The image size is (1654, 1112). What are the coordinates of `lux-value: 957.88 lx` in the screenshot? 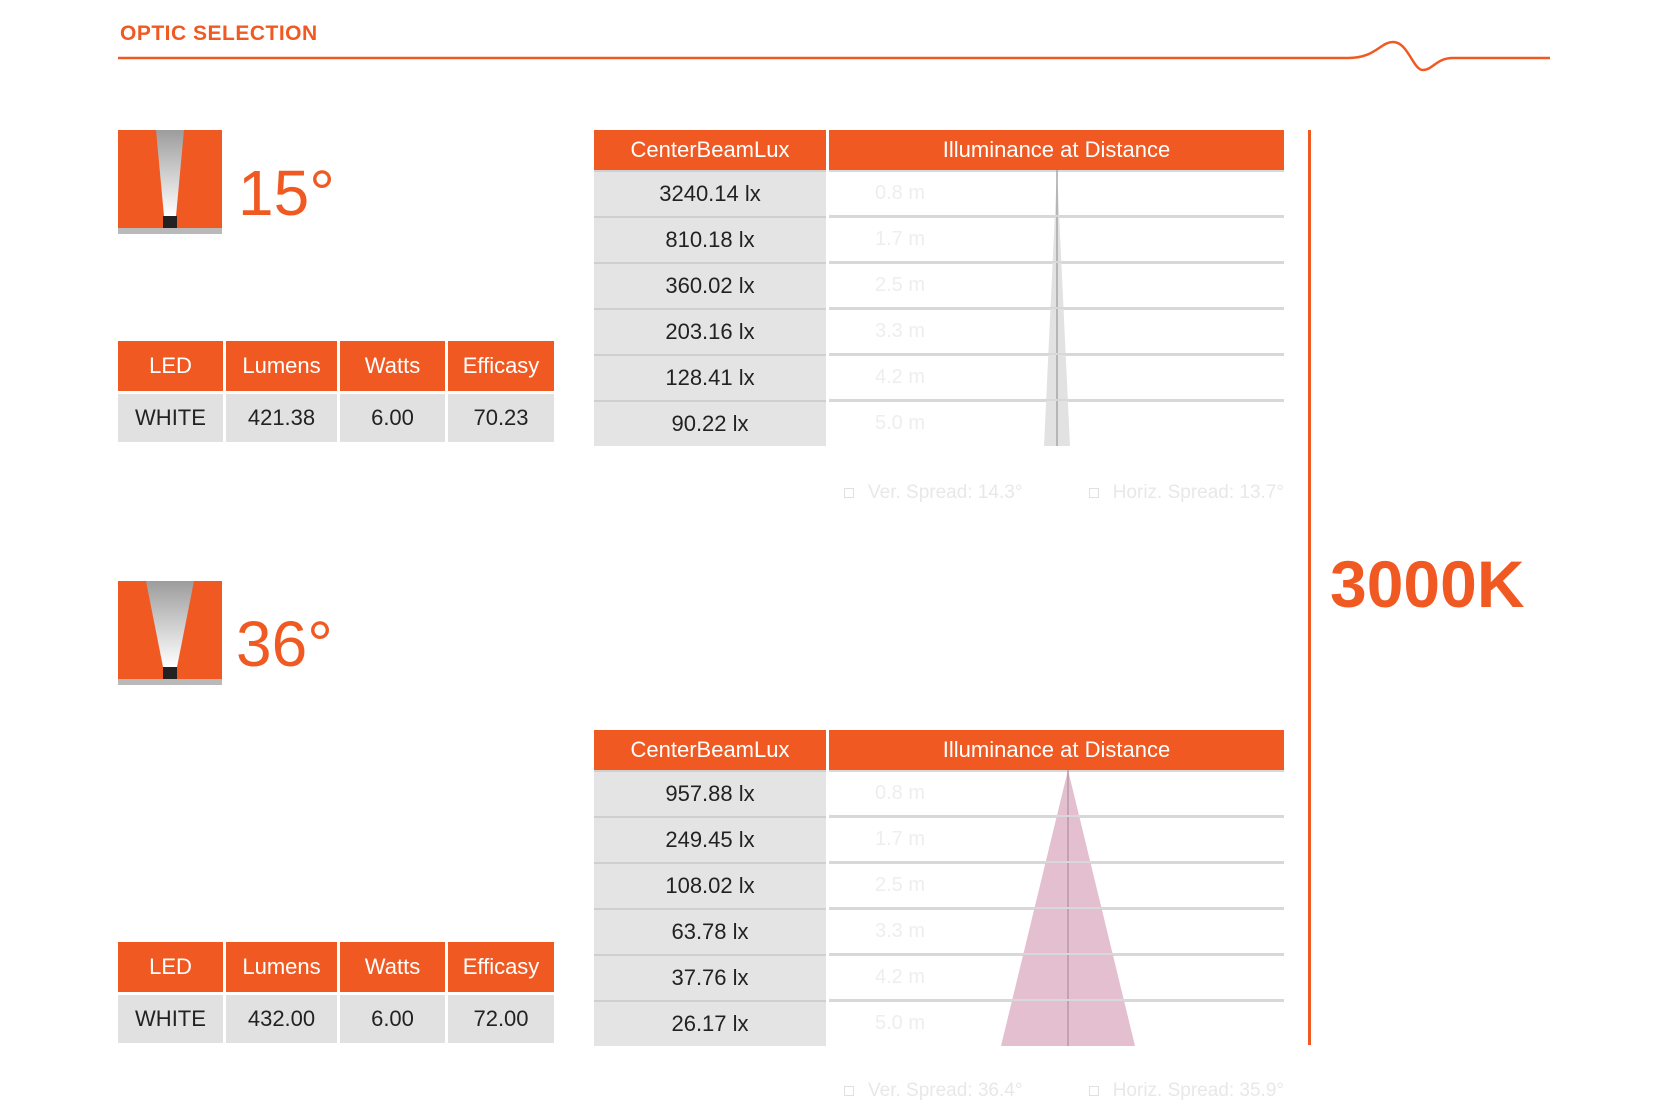 It's located at (710, 793).